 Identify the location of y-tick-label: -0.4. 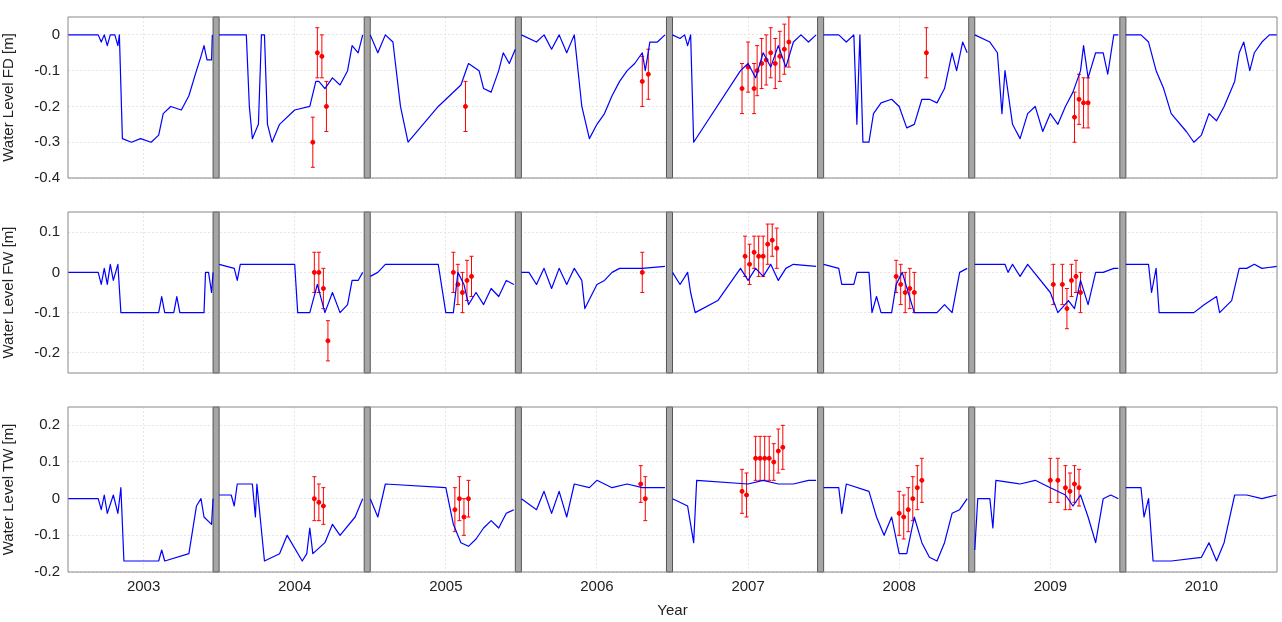
(47, 177).